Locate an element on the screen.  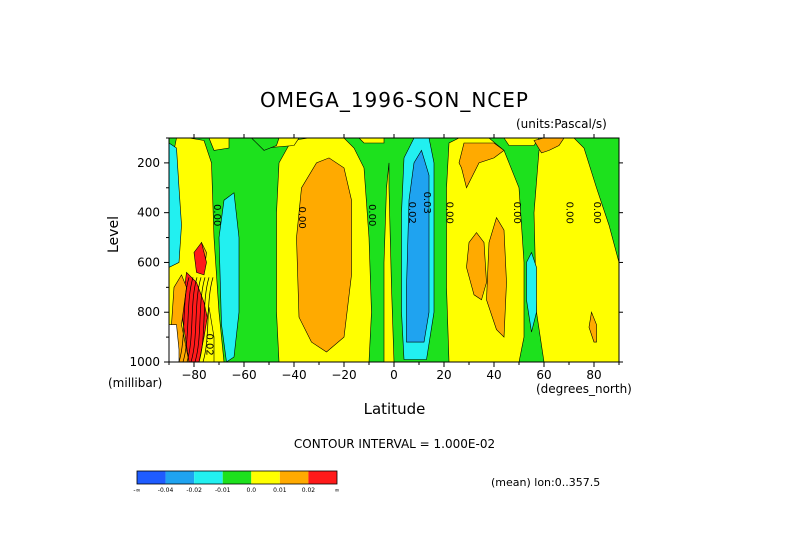
region-orange-nh-upper is located at coordinates (481, 165).